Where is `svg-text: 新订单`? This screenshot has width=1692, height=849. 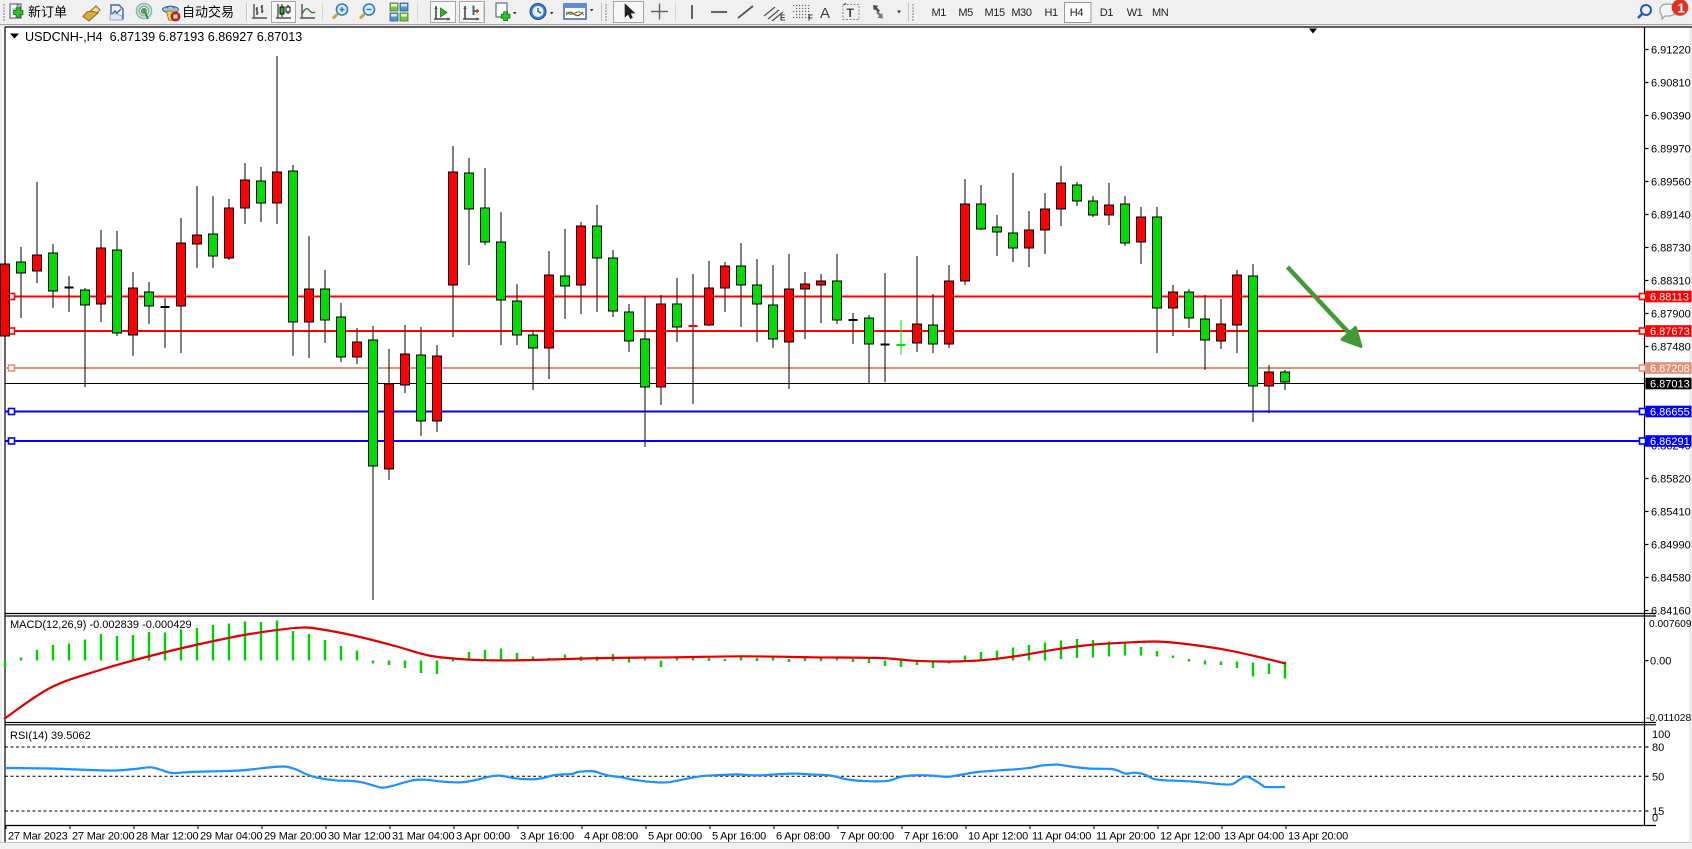
svg-text: 新订单 is located at coordinates (47, 12).